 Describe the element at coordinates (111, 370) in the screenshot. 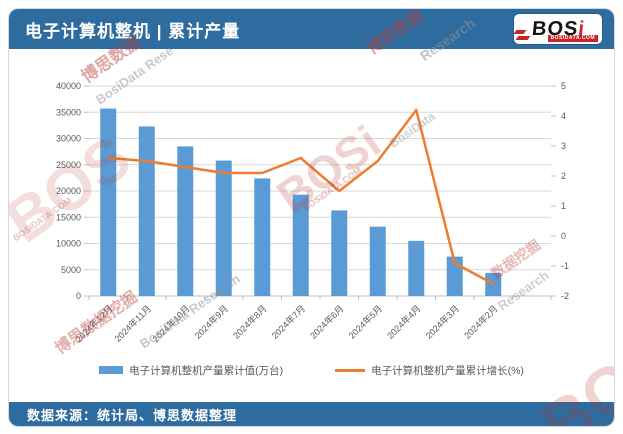

I see `legend-bar-swatch` at that location.